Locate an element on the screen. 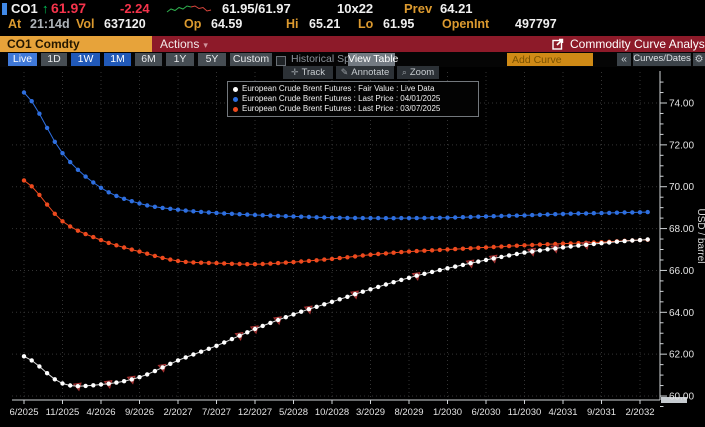 Image resolution: width=705 pixels, height=427 pixels. svg-text: 70.00 is located at coordinates (681, 187).